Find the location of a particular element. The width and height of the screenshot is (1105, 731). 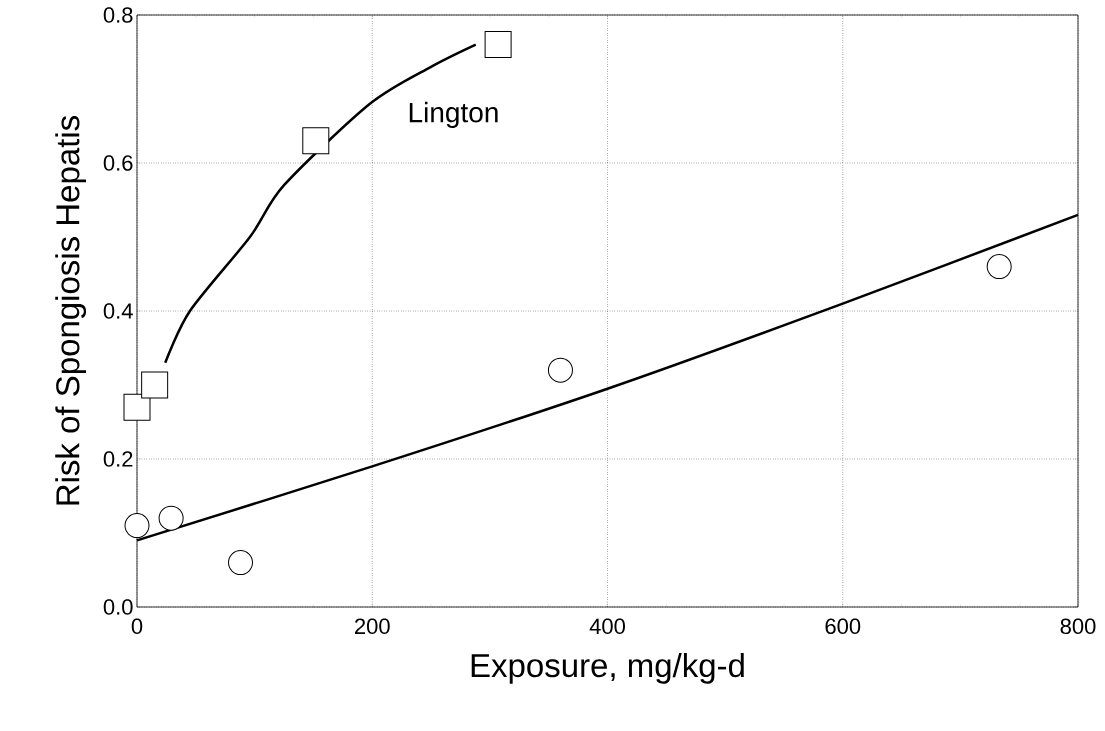

series-label: Lington is located at coordinates (453, 114).